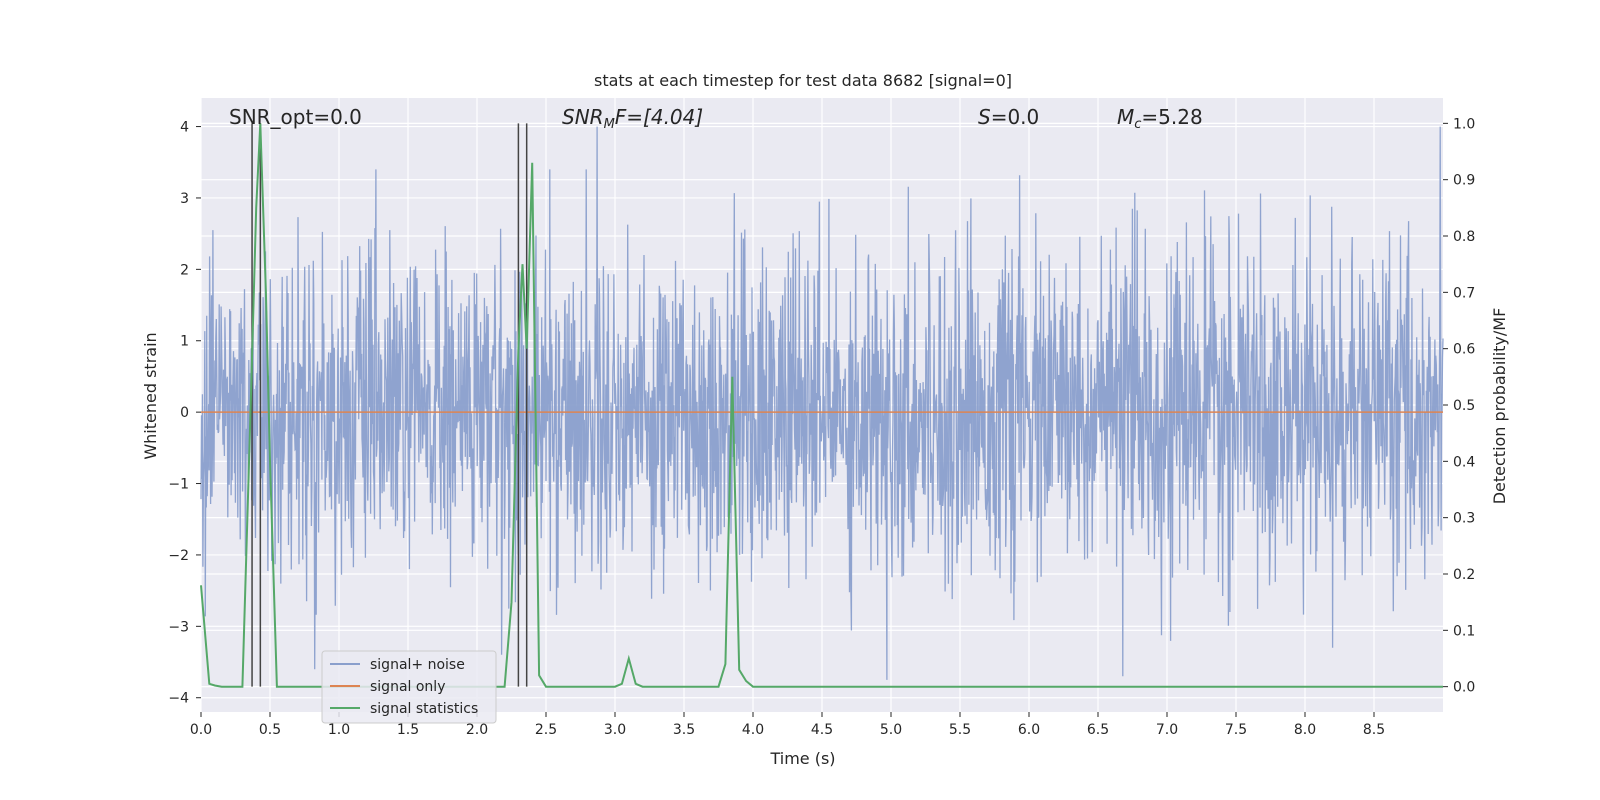 The width and height of the screenshot is (1600, 800). What do you see at coordinates (1098, 730) in the screenshot?
I see `x-tick-label-13: 6.5` at bounding box center [1098, 730].